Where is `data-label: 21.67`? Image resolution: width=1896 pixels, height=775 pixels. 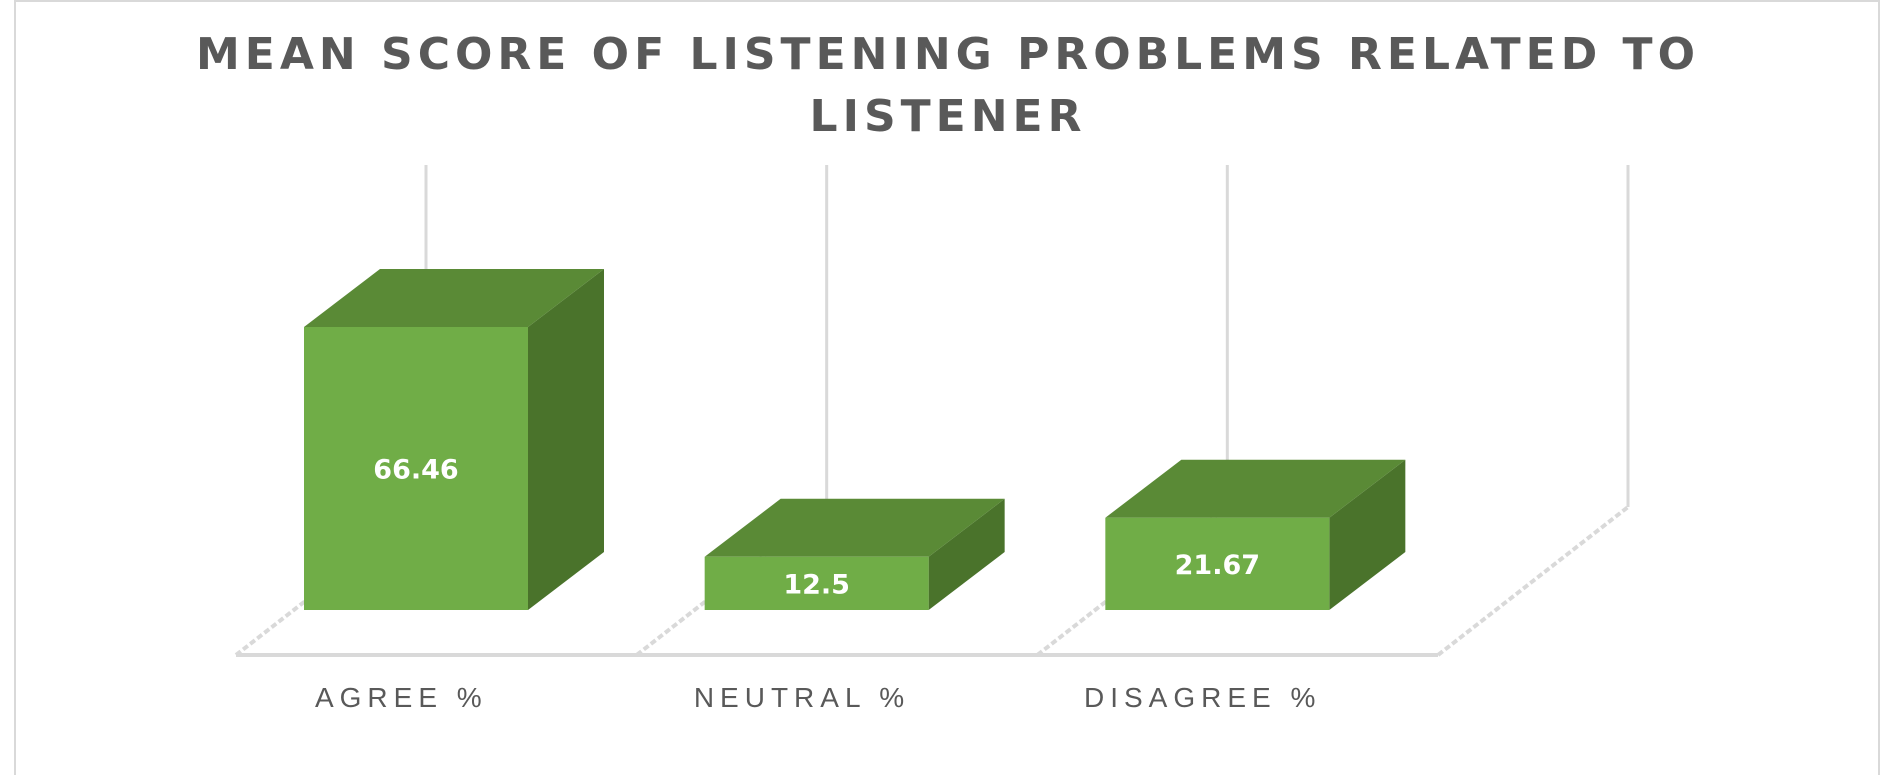 data-label: 21.67 is located at coordinates (1217, 565).